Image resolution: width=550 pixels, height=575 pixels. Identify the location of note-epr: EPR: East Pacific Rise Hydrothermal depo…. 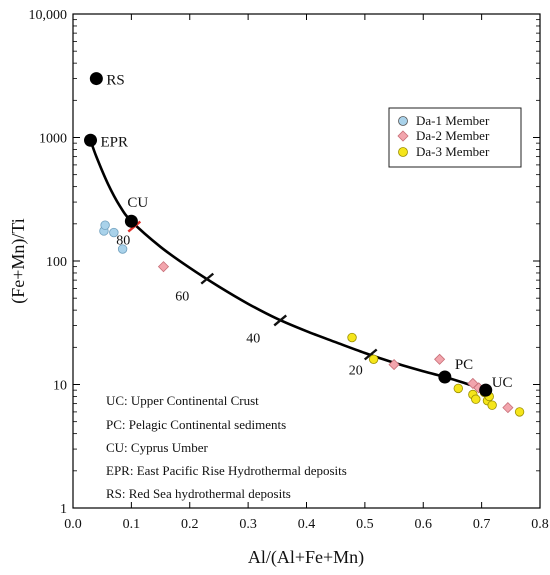
(226, 470).